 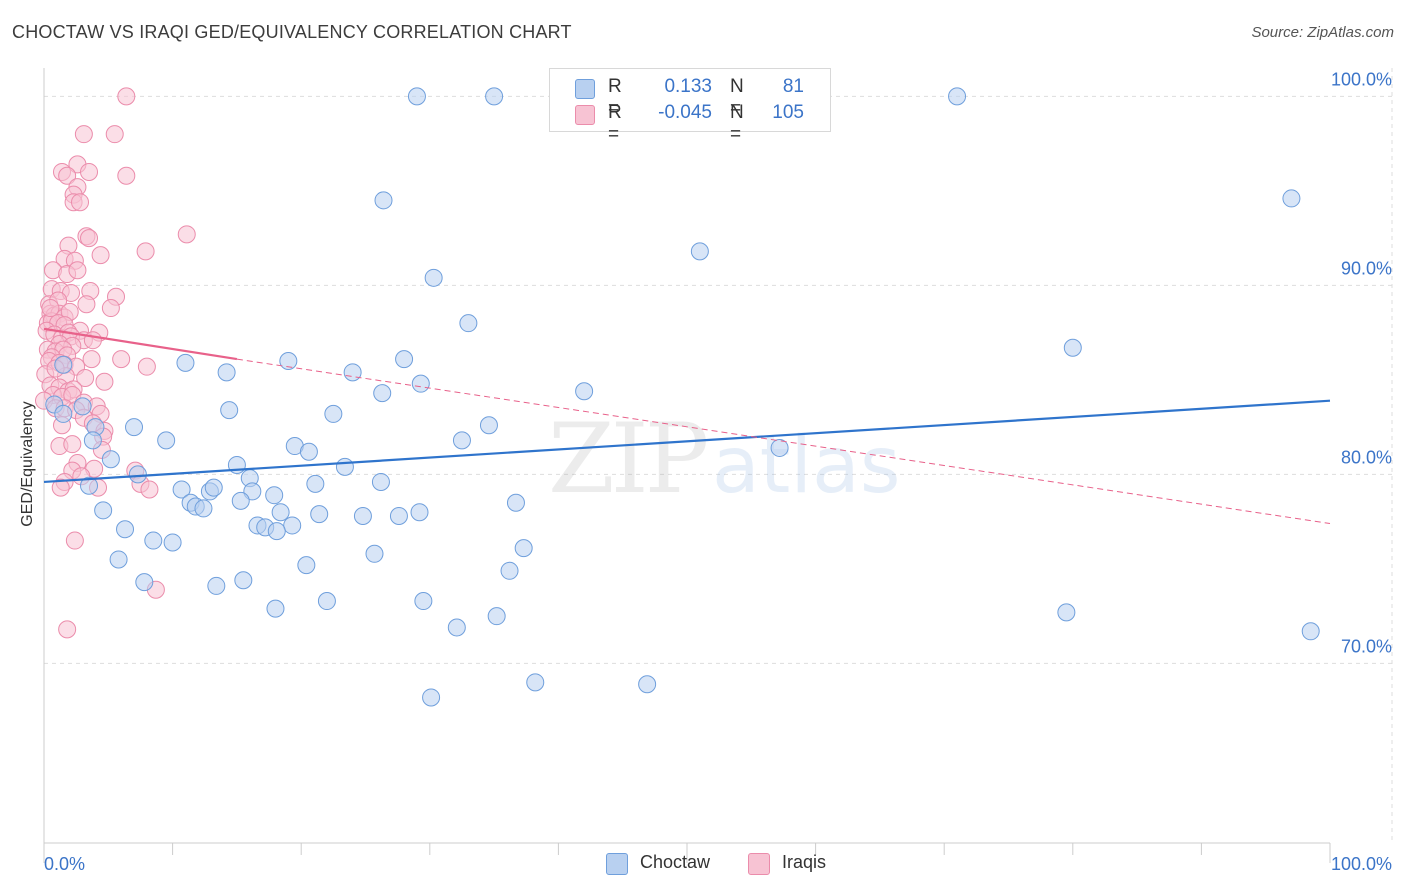 I want to click on y-tick-label: 70.0%, so click(x=1366, y=646).